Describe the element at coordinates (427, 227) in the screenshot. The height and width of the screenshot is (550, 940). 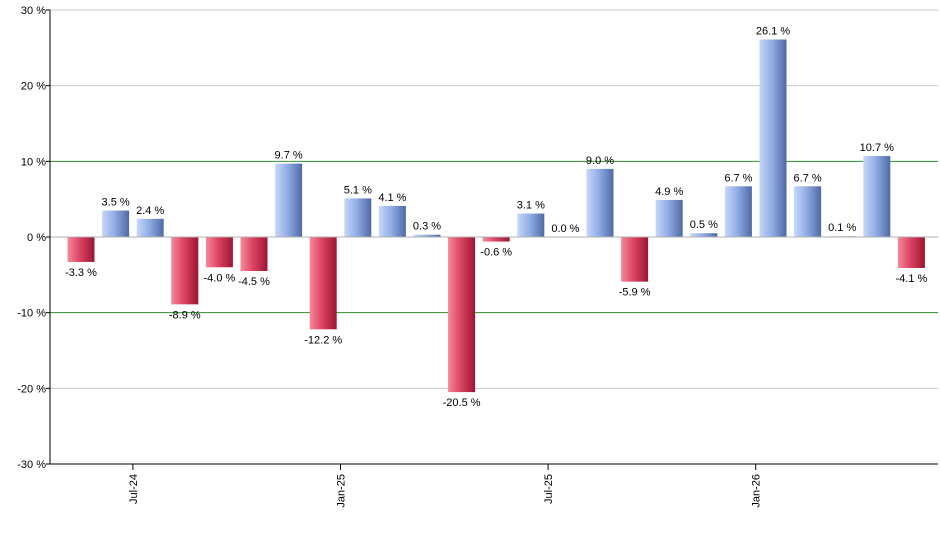
I see `data-label: 0.3 %` at that location.